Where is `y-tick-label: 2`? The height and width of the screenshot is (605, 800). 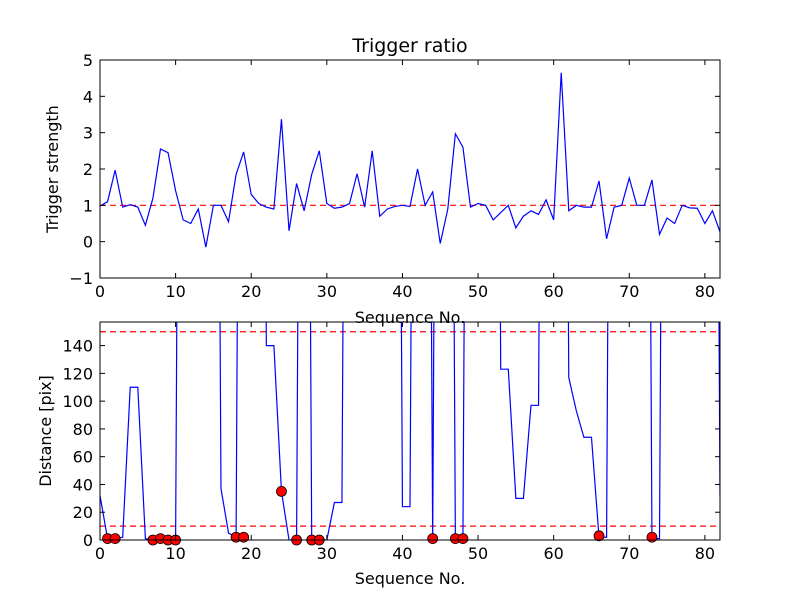
y-tick-label: 2 is located at coordinates (88, 169).